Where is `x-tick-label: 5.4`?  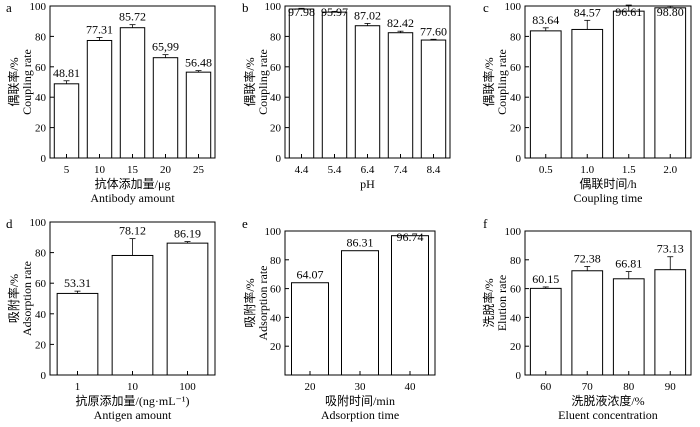
x-tick-label: 5.4 is located at coordinates (335, 170).